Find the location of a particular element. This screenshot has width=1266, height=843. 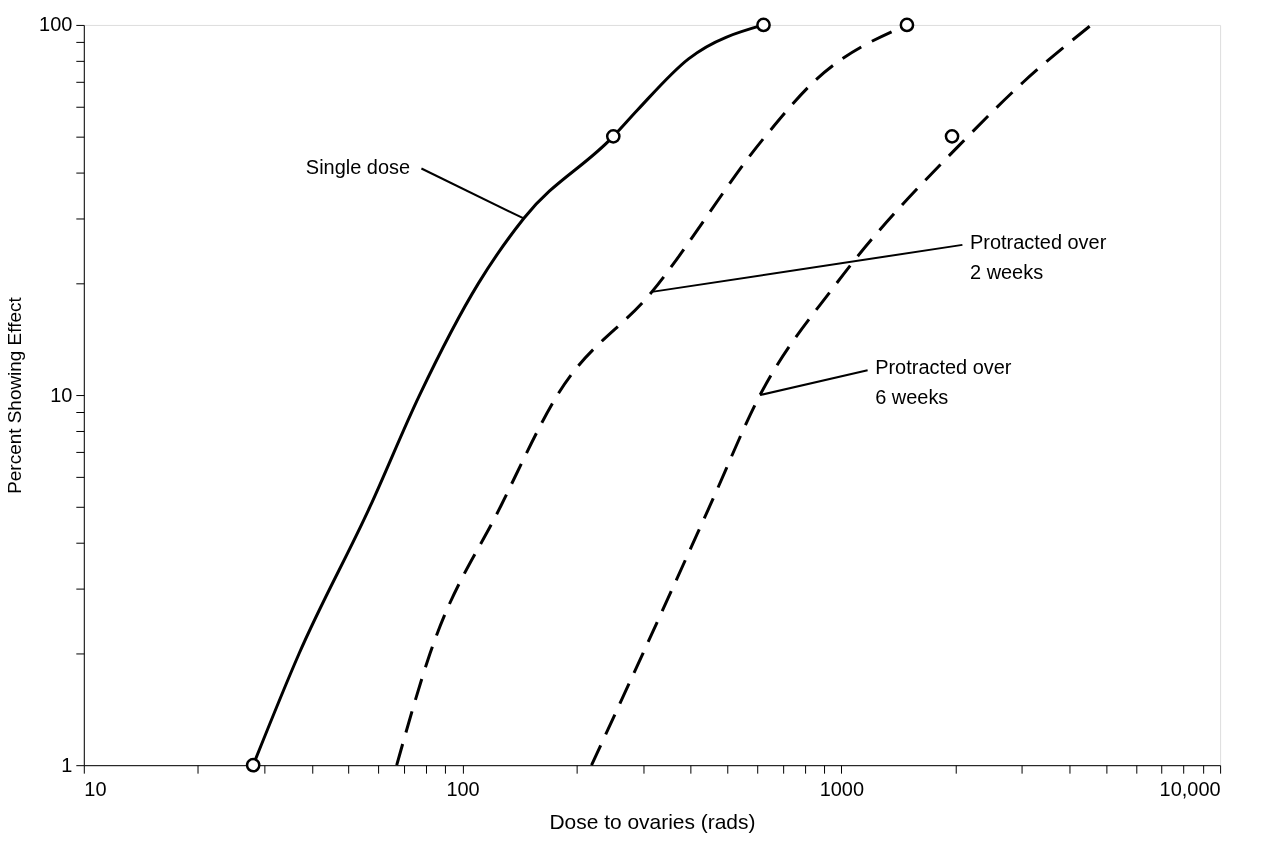

annotation: Single dose is located at coordinates (358, 167).